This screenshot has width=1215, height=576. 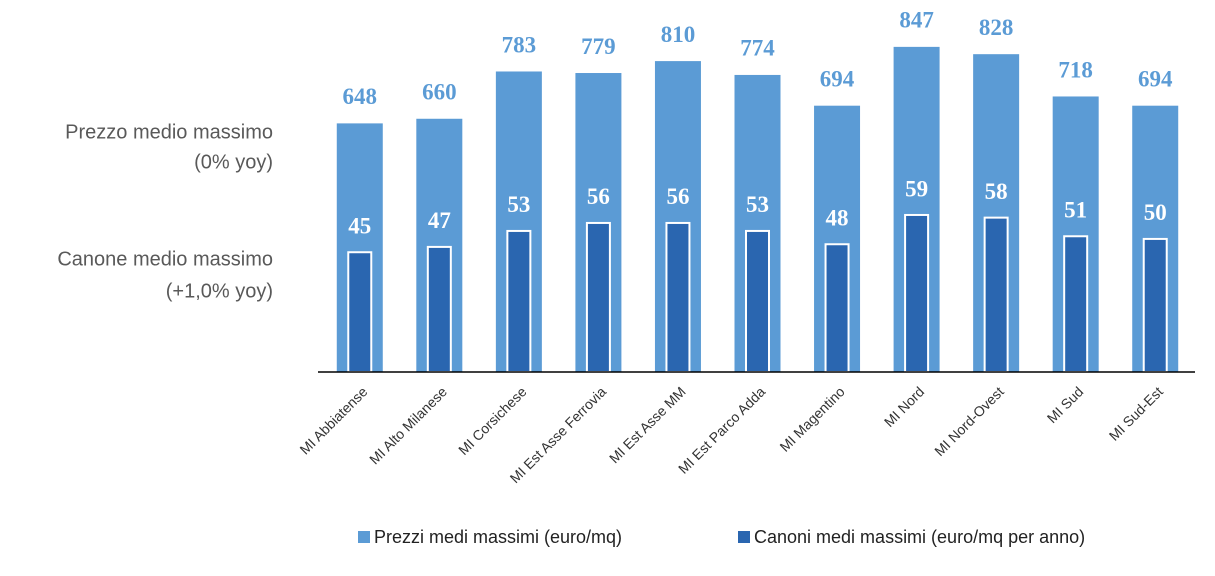 I want to click on value-label: 779, so click(x=598, y=46).